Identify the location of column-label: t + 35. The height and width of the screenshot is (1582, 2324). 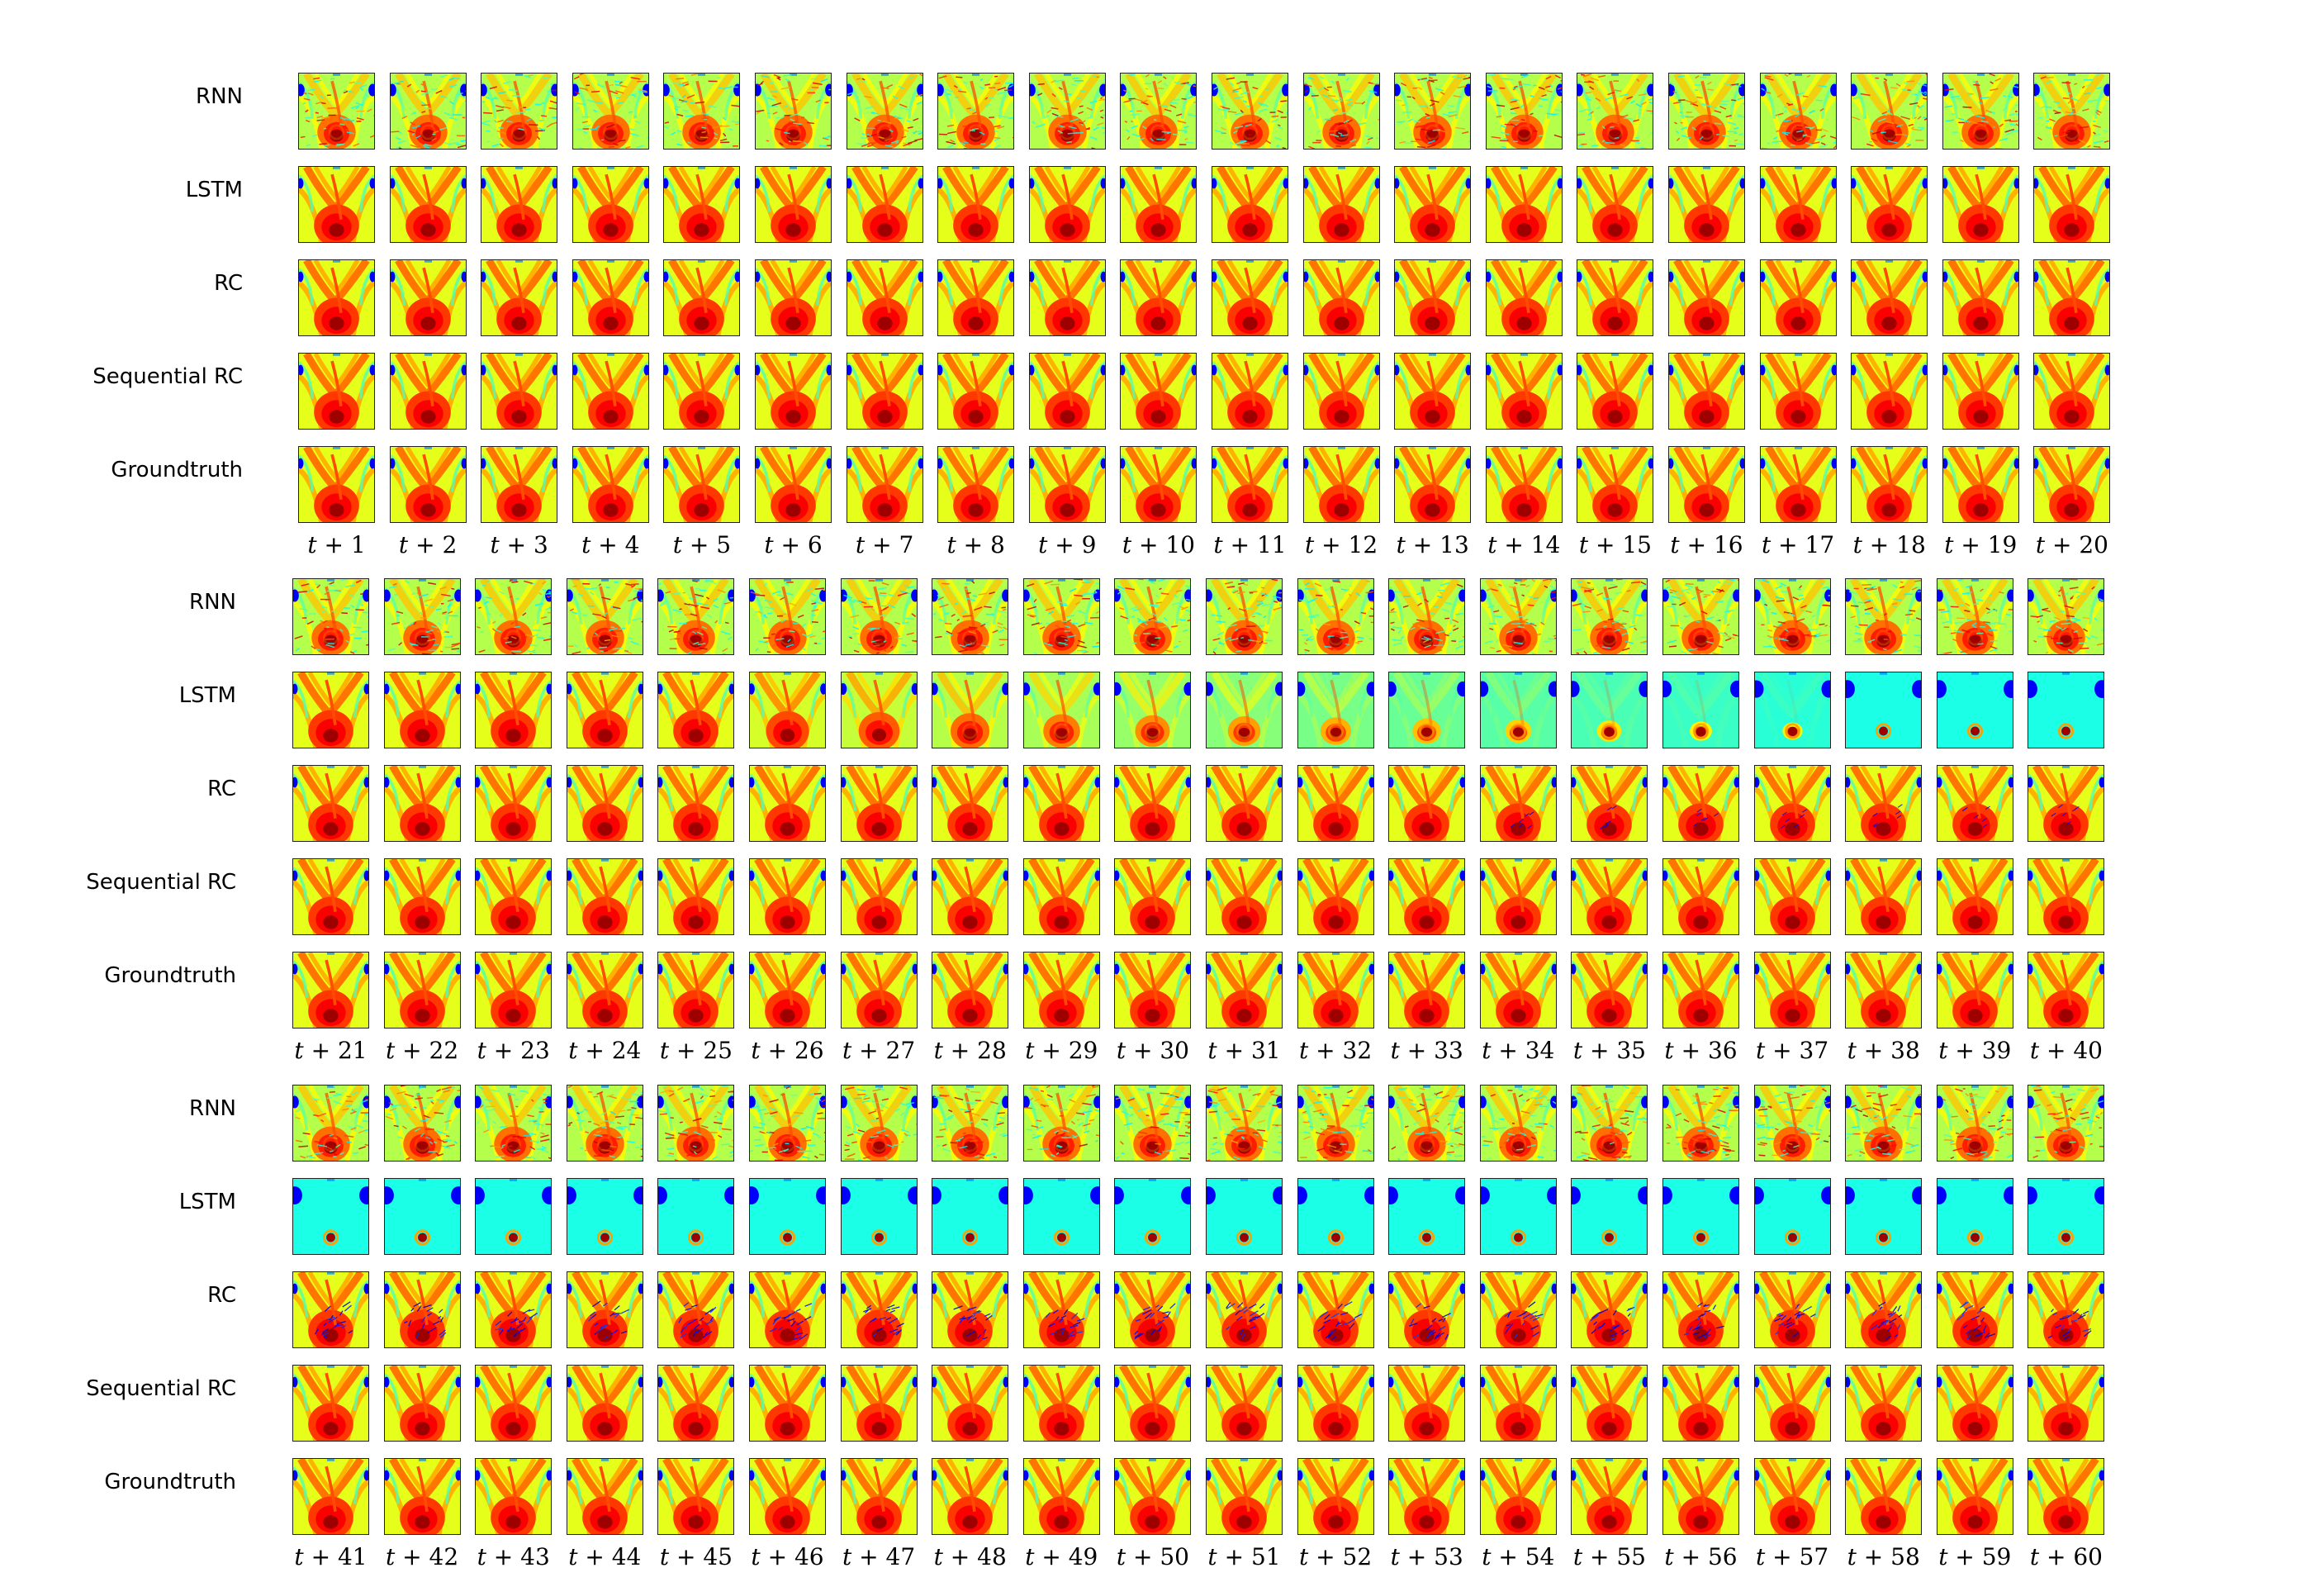
(1609, 1050).